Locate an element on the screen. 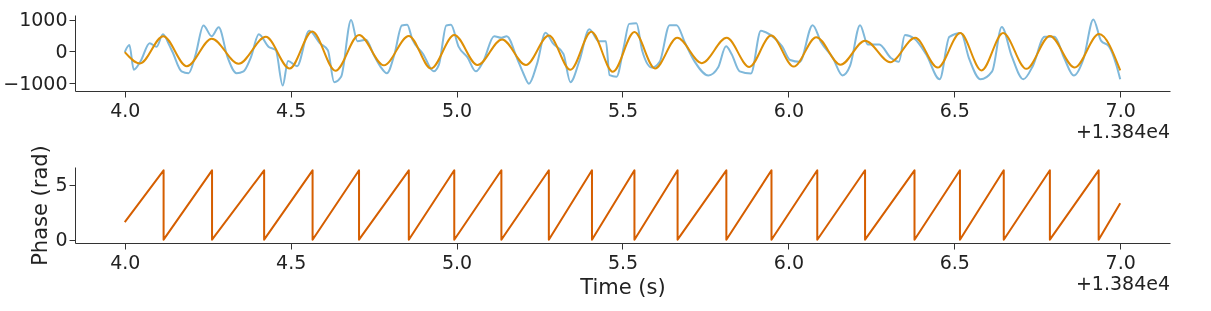 Image resolution: width=1211 pixels, height=311 pixels. y-tick-label: 5 is located at coordinates (61, 184).